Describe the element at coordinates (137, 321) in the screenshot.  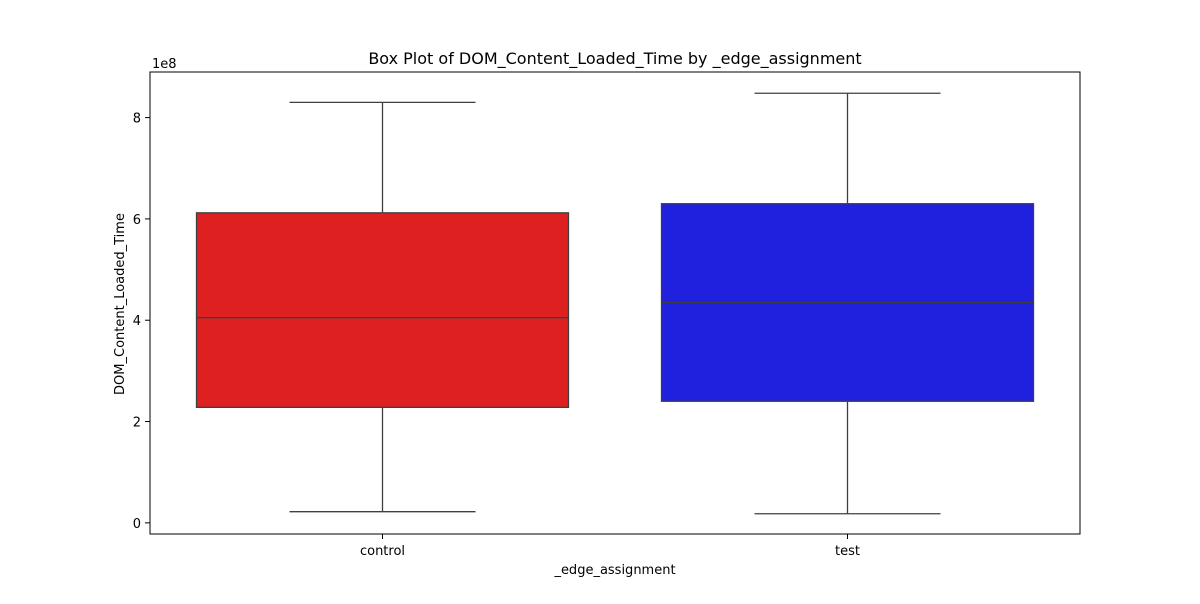
I see `y-tick-label: 4` at that location.